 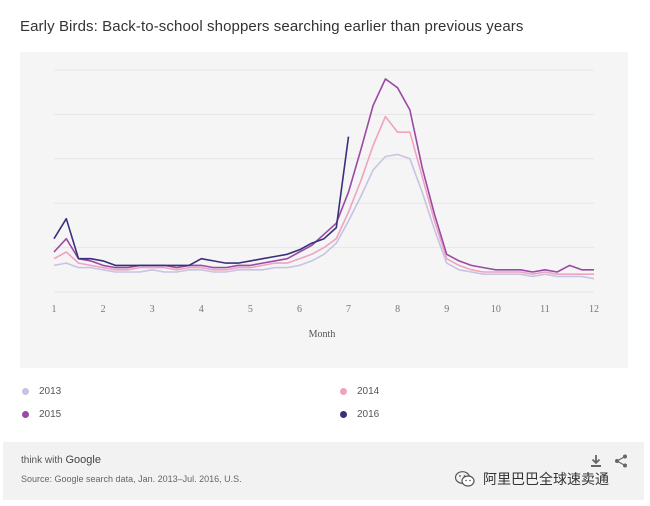 What do you see at coordinates (42, 460) in the screenshot?
I see `brand-prefix: think with` at bounding box center [42, 460].